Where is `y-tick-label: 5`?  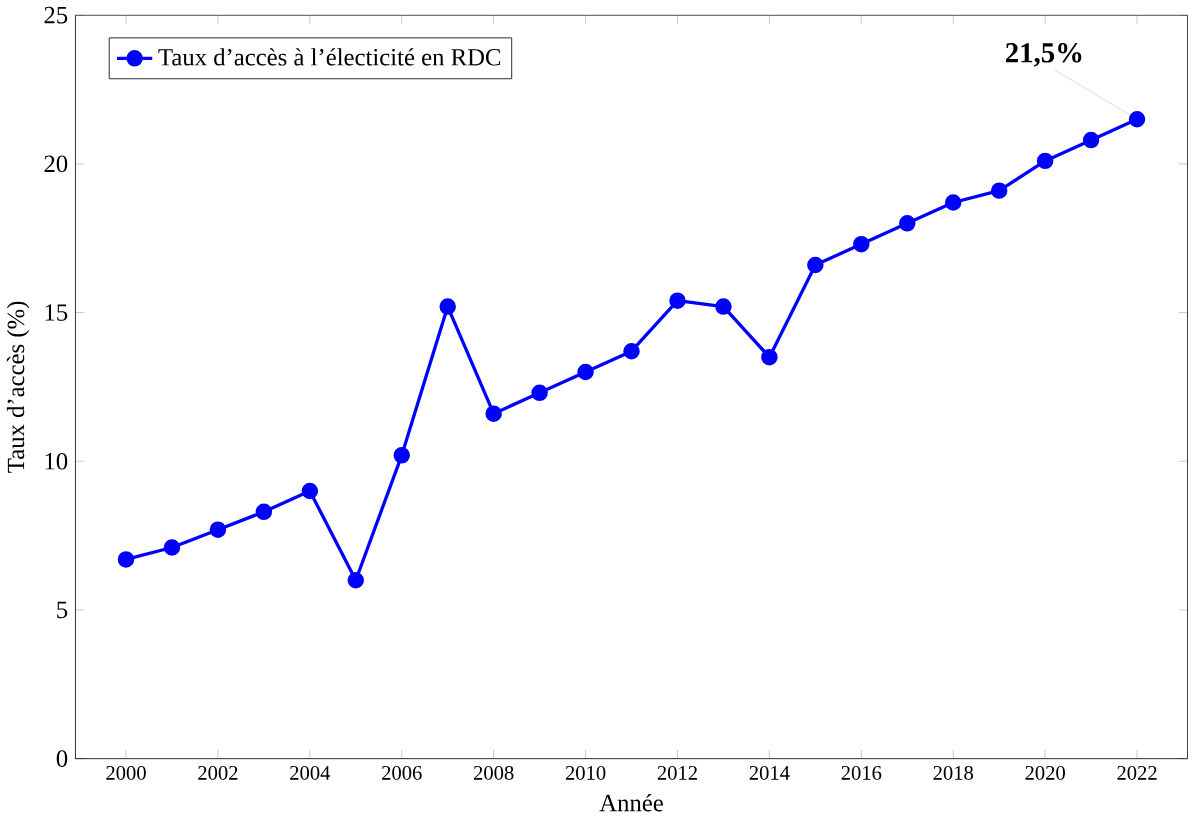
y-tick-label: 5 is located at coordinates (62, 610).